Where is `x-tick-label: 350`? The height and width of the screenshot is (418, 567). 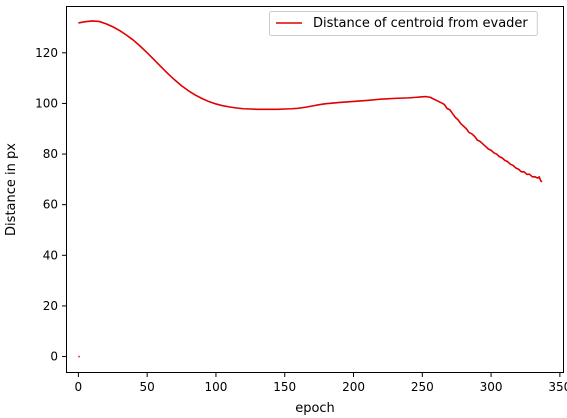
x-tick-label: 350 is located at coordinates (557, 387).